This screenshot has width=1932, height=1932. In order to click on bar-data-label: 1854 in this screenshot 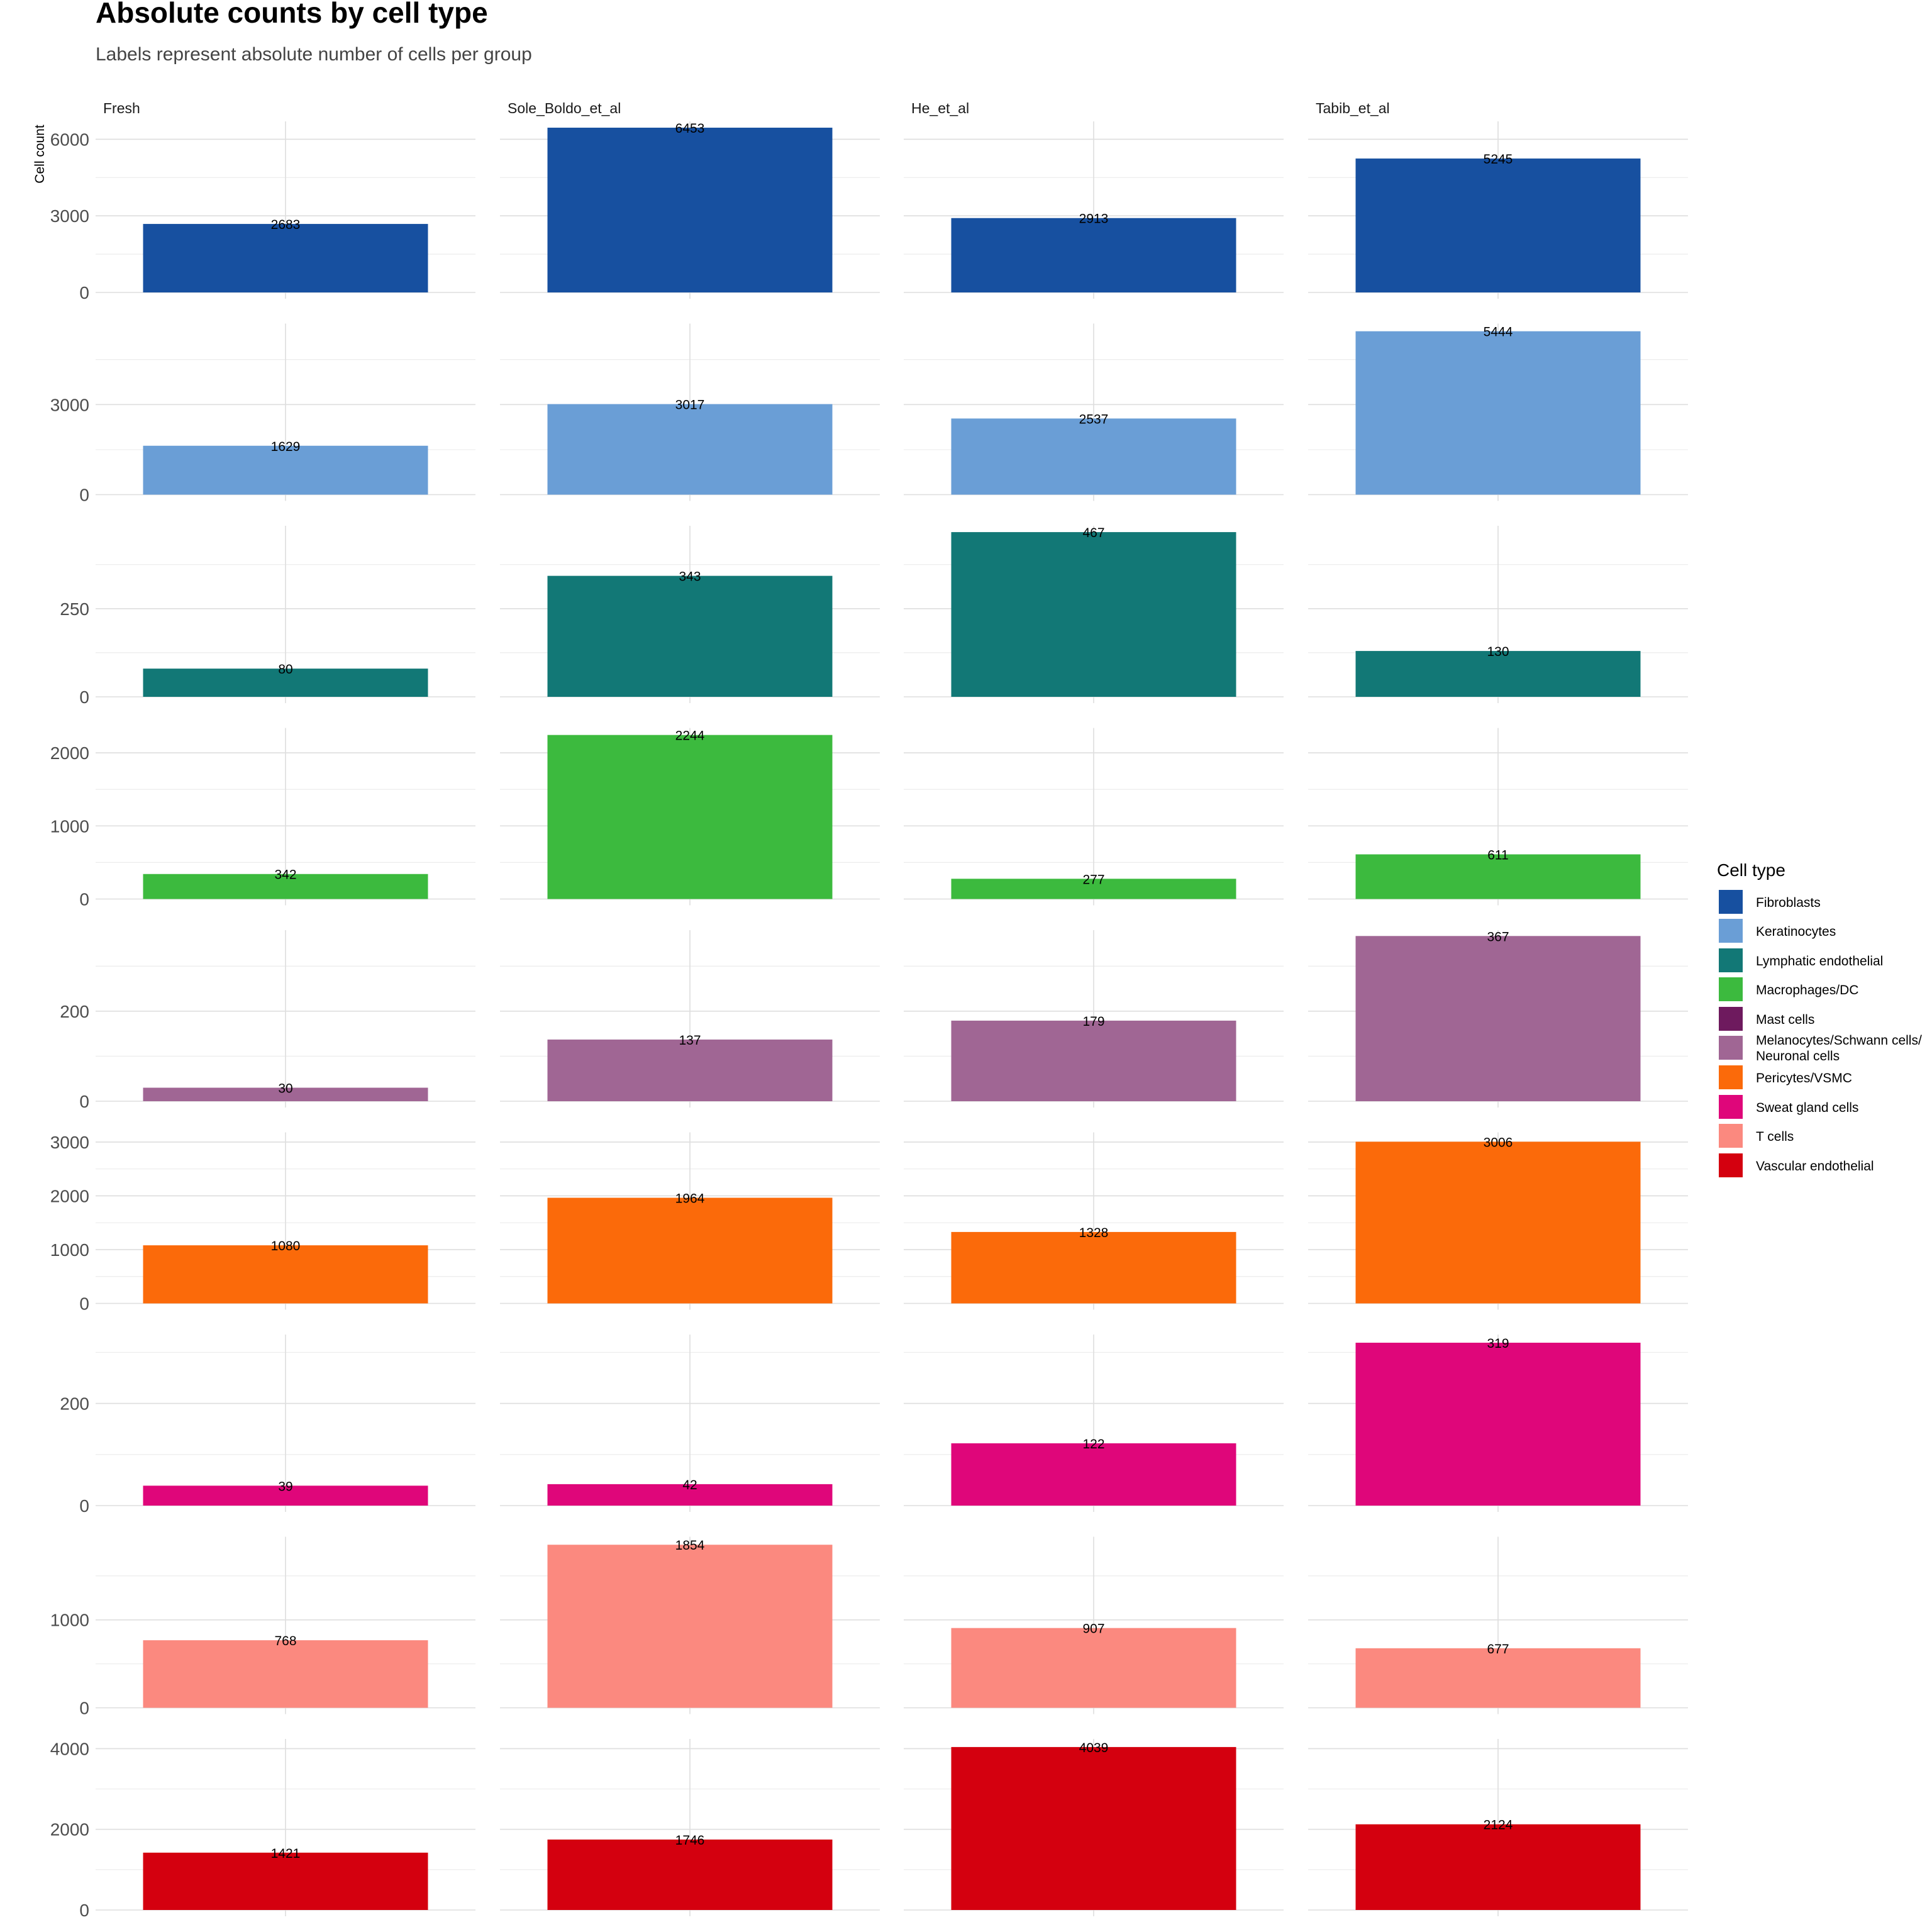, I will do `click(690, 1545)`.